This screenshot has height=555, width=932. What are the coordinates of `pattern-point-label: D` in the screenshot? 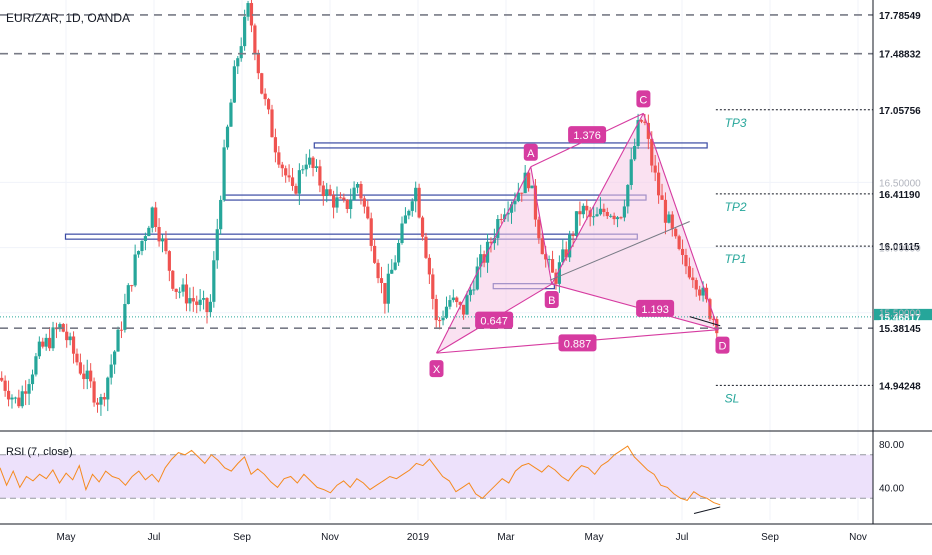 It's located at (723, 347).